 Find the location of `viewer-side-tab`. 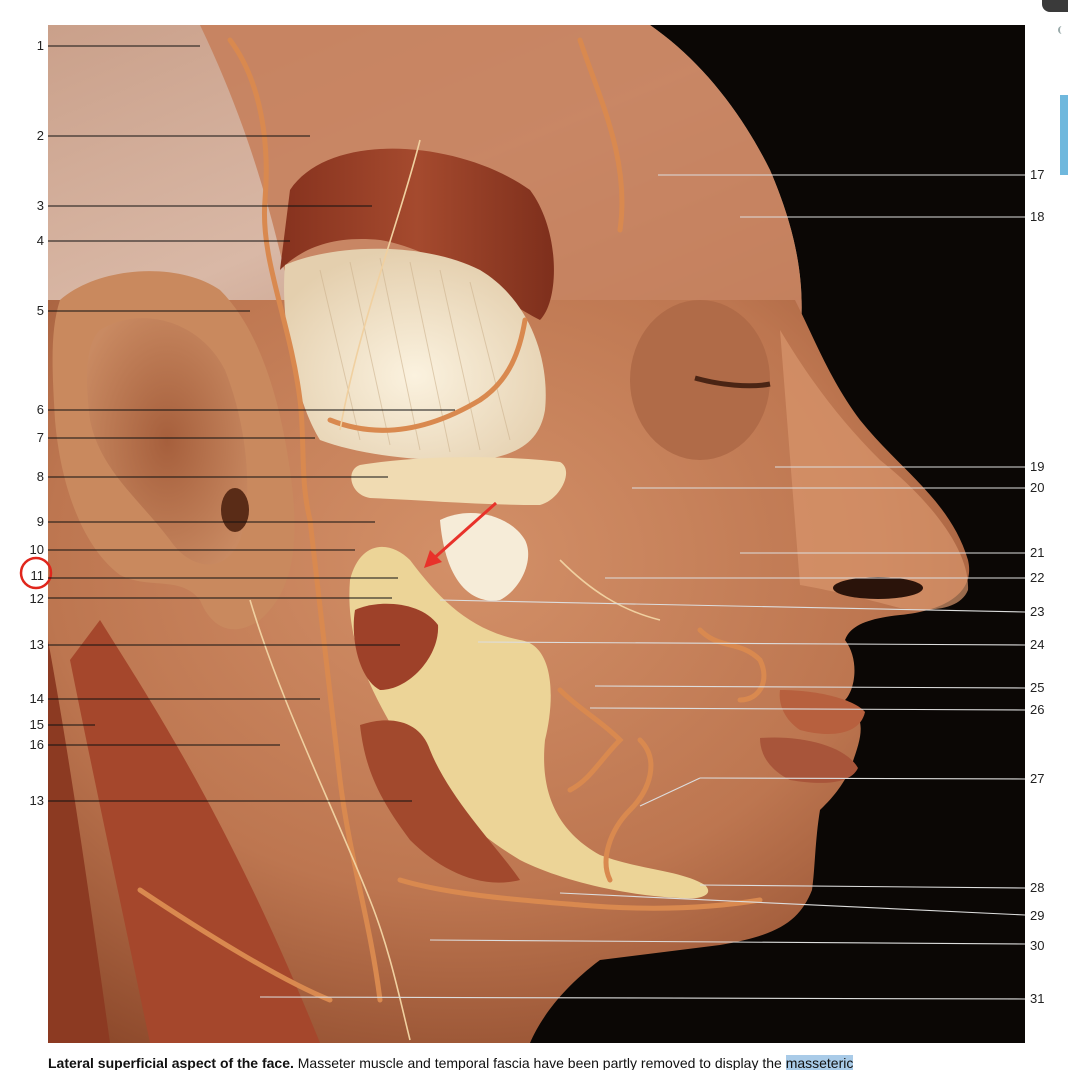

viewer-side-tab is located at coordinates (1064, 135).